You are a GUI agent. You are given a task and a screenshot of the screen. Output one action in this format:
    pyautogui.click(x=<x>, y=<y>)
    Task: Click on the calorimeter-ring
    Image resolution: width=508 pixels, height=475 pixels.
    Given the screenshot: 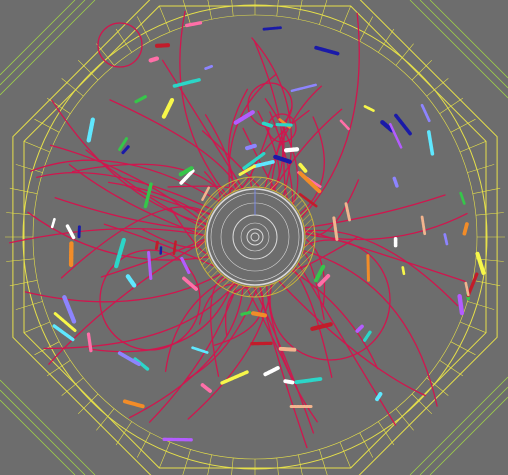 What is the action you would take?
    pyautogui.click(x=255, y=237)
    